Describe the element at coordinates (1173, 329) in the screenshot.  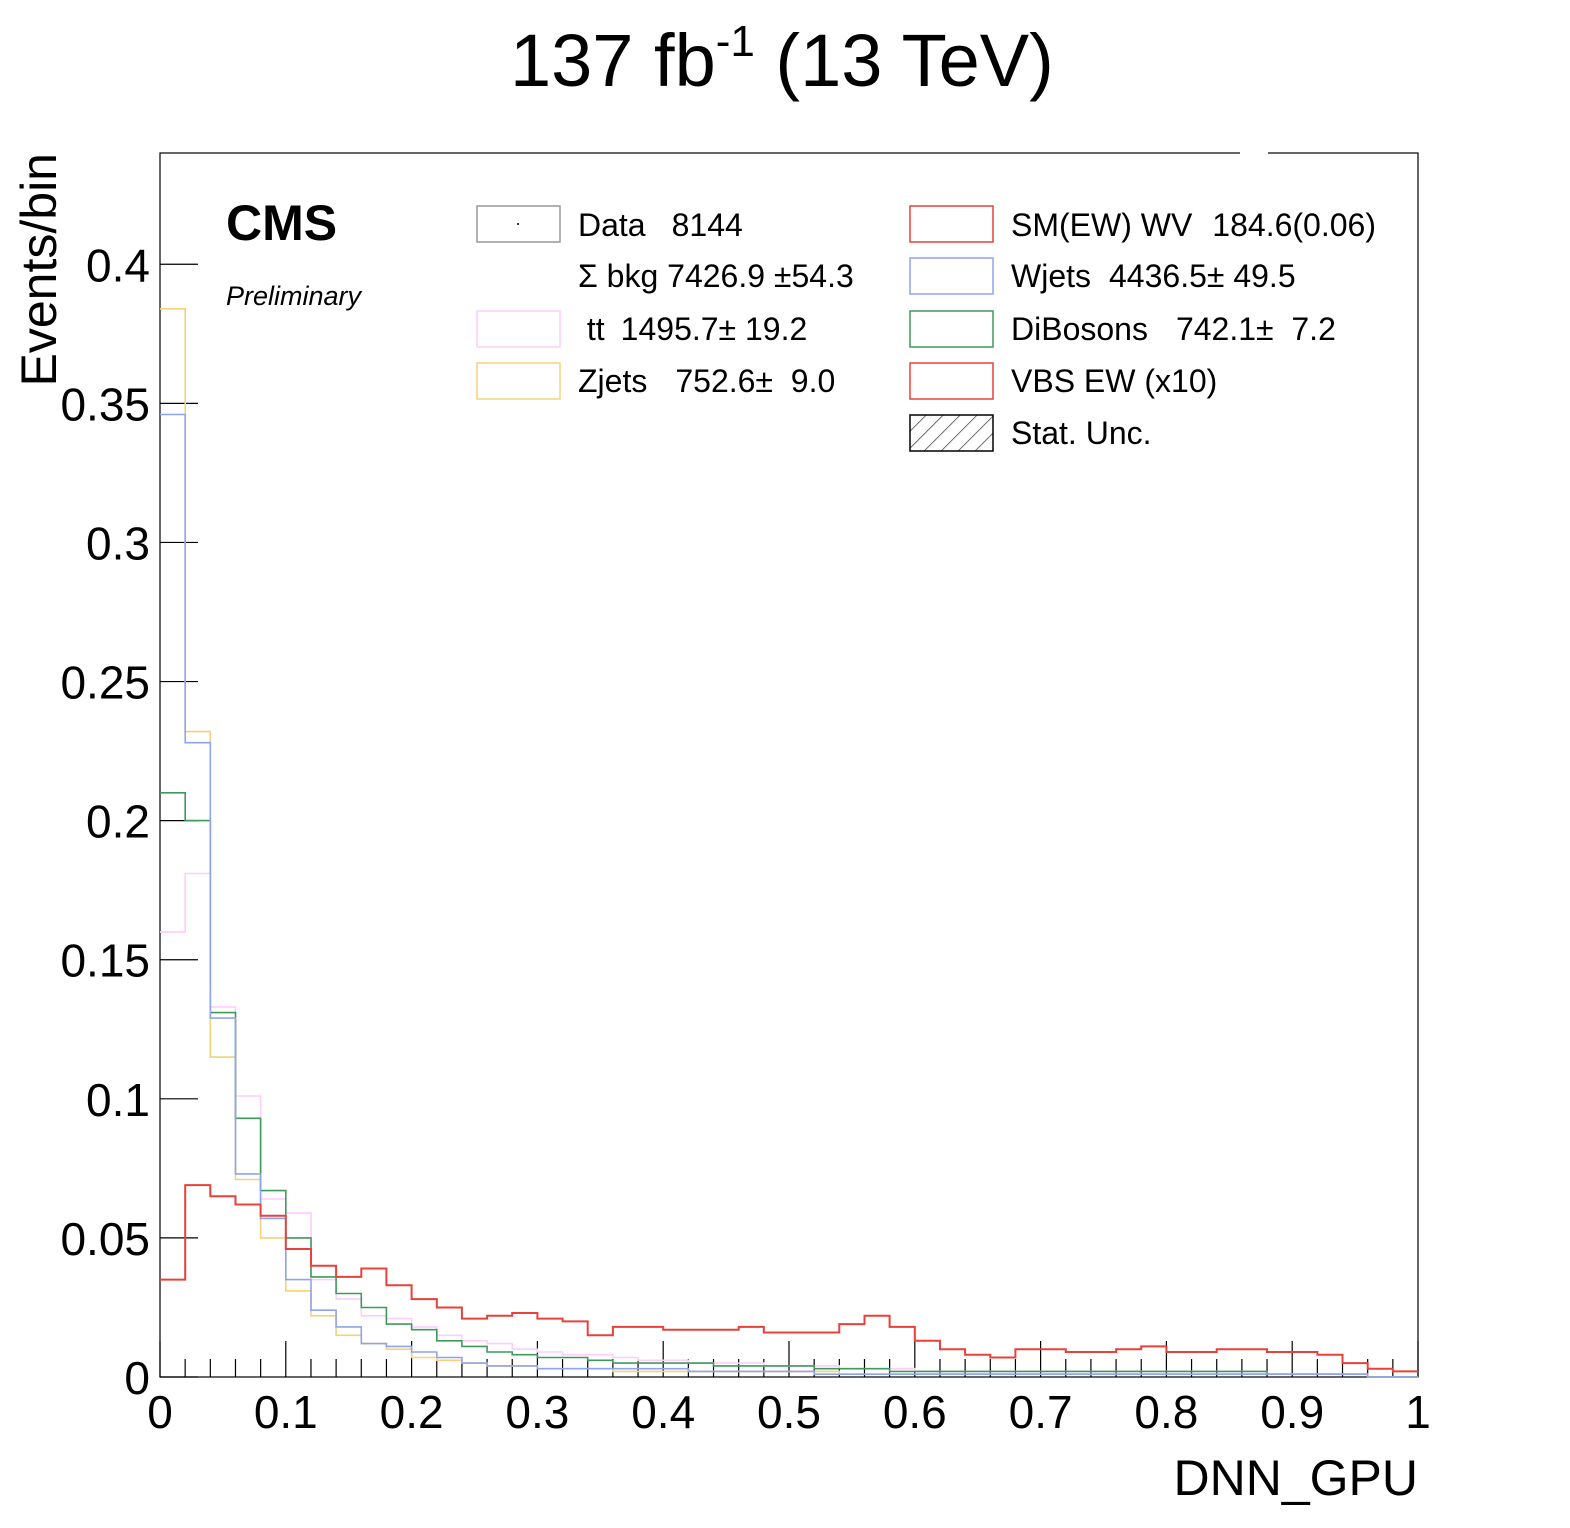
I see `legend-label-dibosons: DiBosons 742.1± 7.2` at that location.